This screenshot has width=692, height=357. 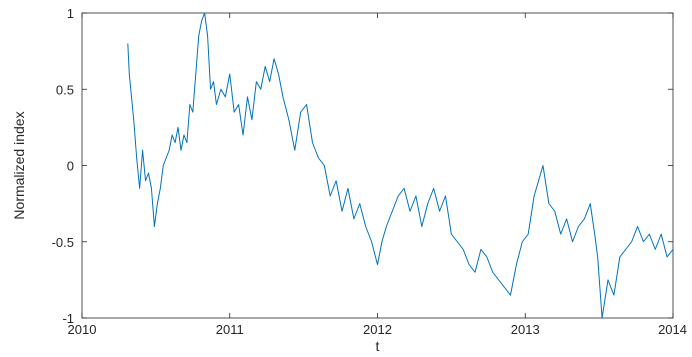 I want to click on y-tick-label: 1, so click(x=70, y=13).